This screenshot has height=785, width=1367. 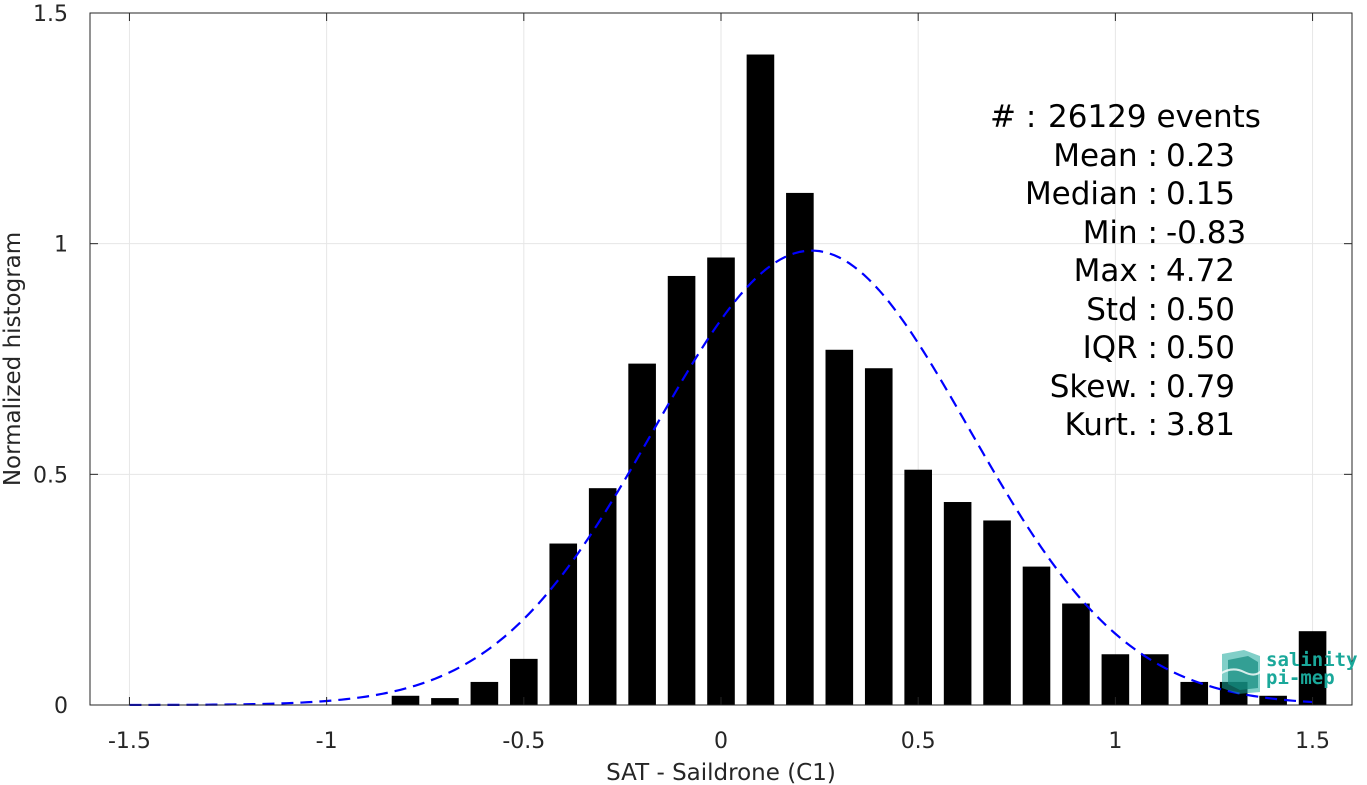 I want to click on y-tick-label: 0.5, so click(x=50, y=475).